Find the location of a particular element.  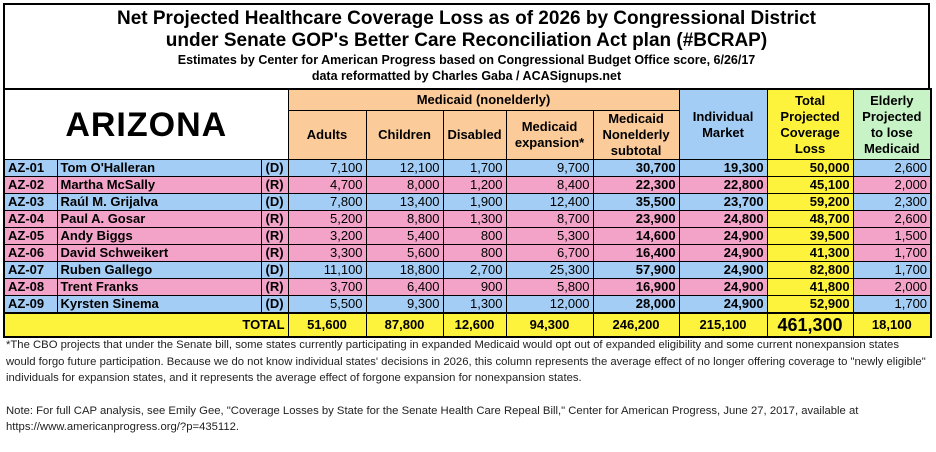

cell-name: Tom O'Halleran is located at coordinates (159, 168).